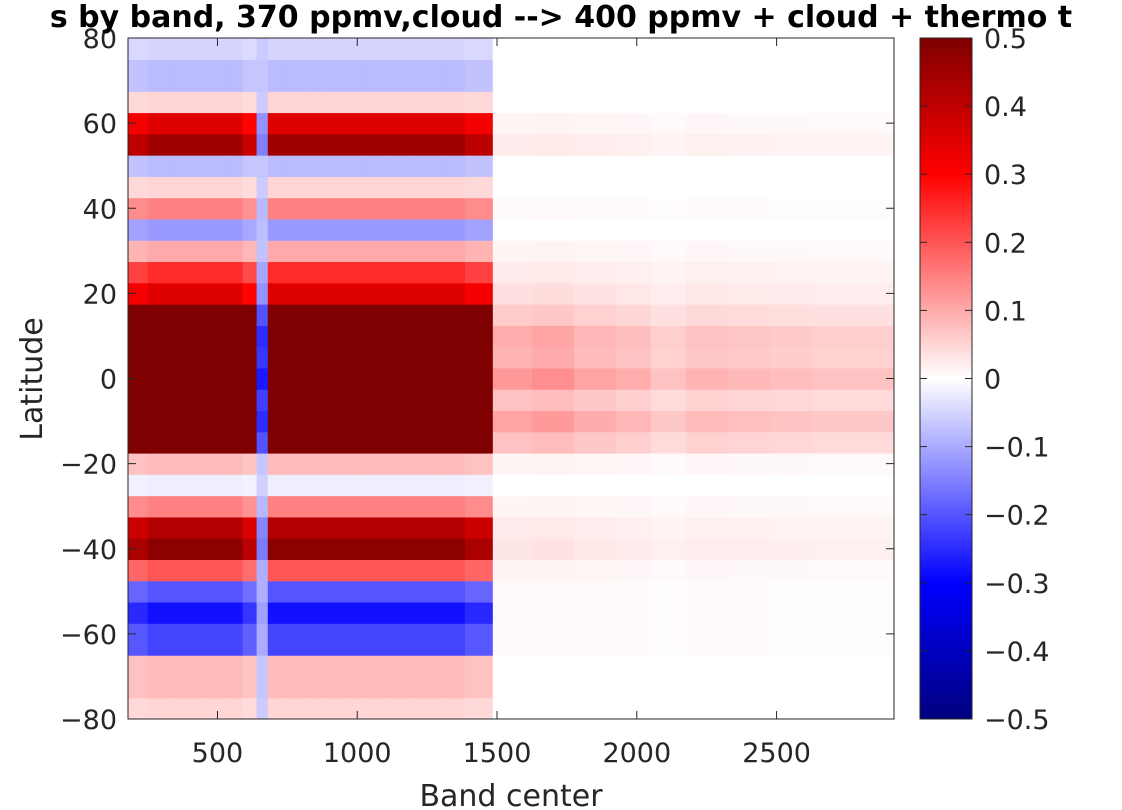  Describe the element at coordinates (636, 753) in the screenshot. I see `x-tick-label: 2000` at that location.